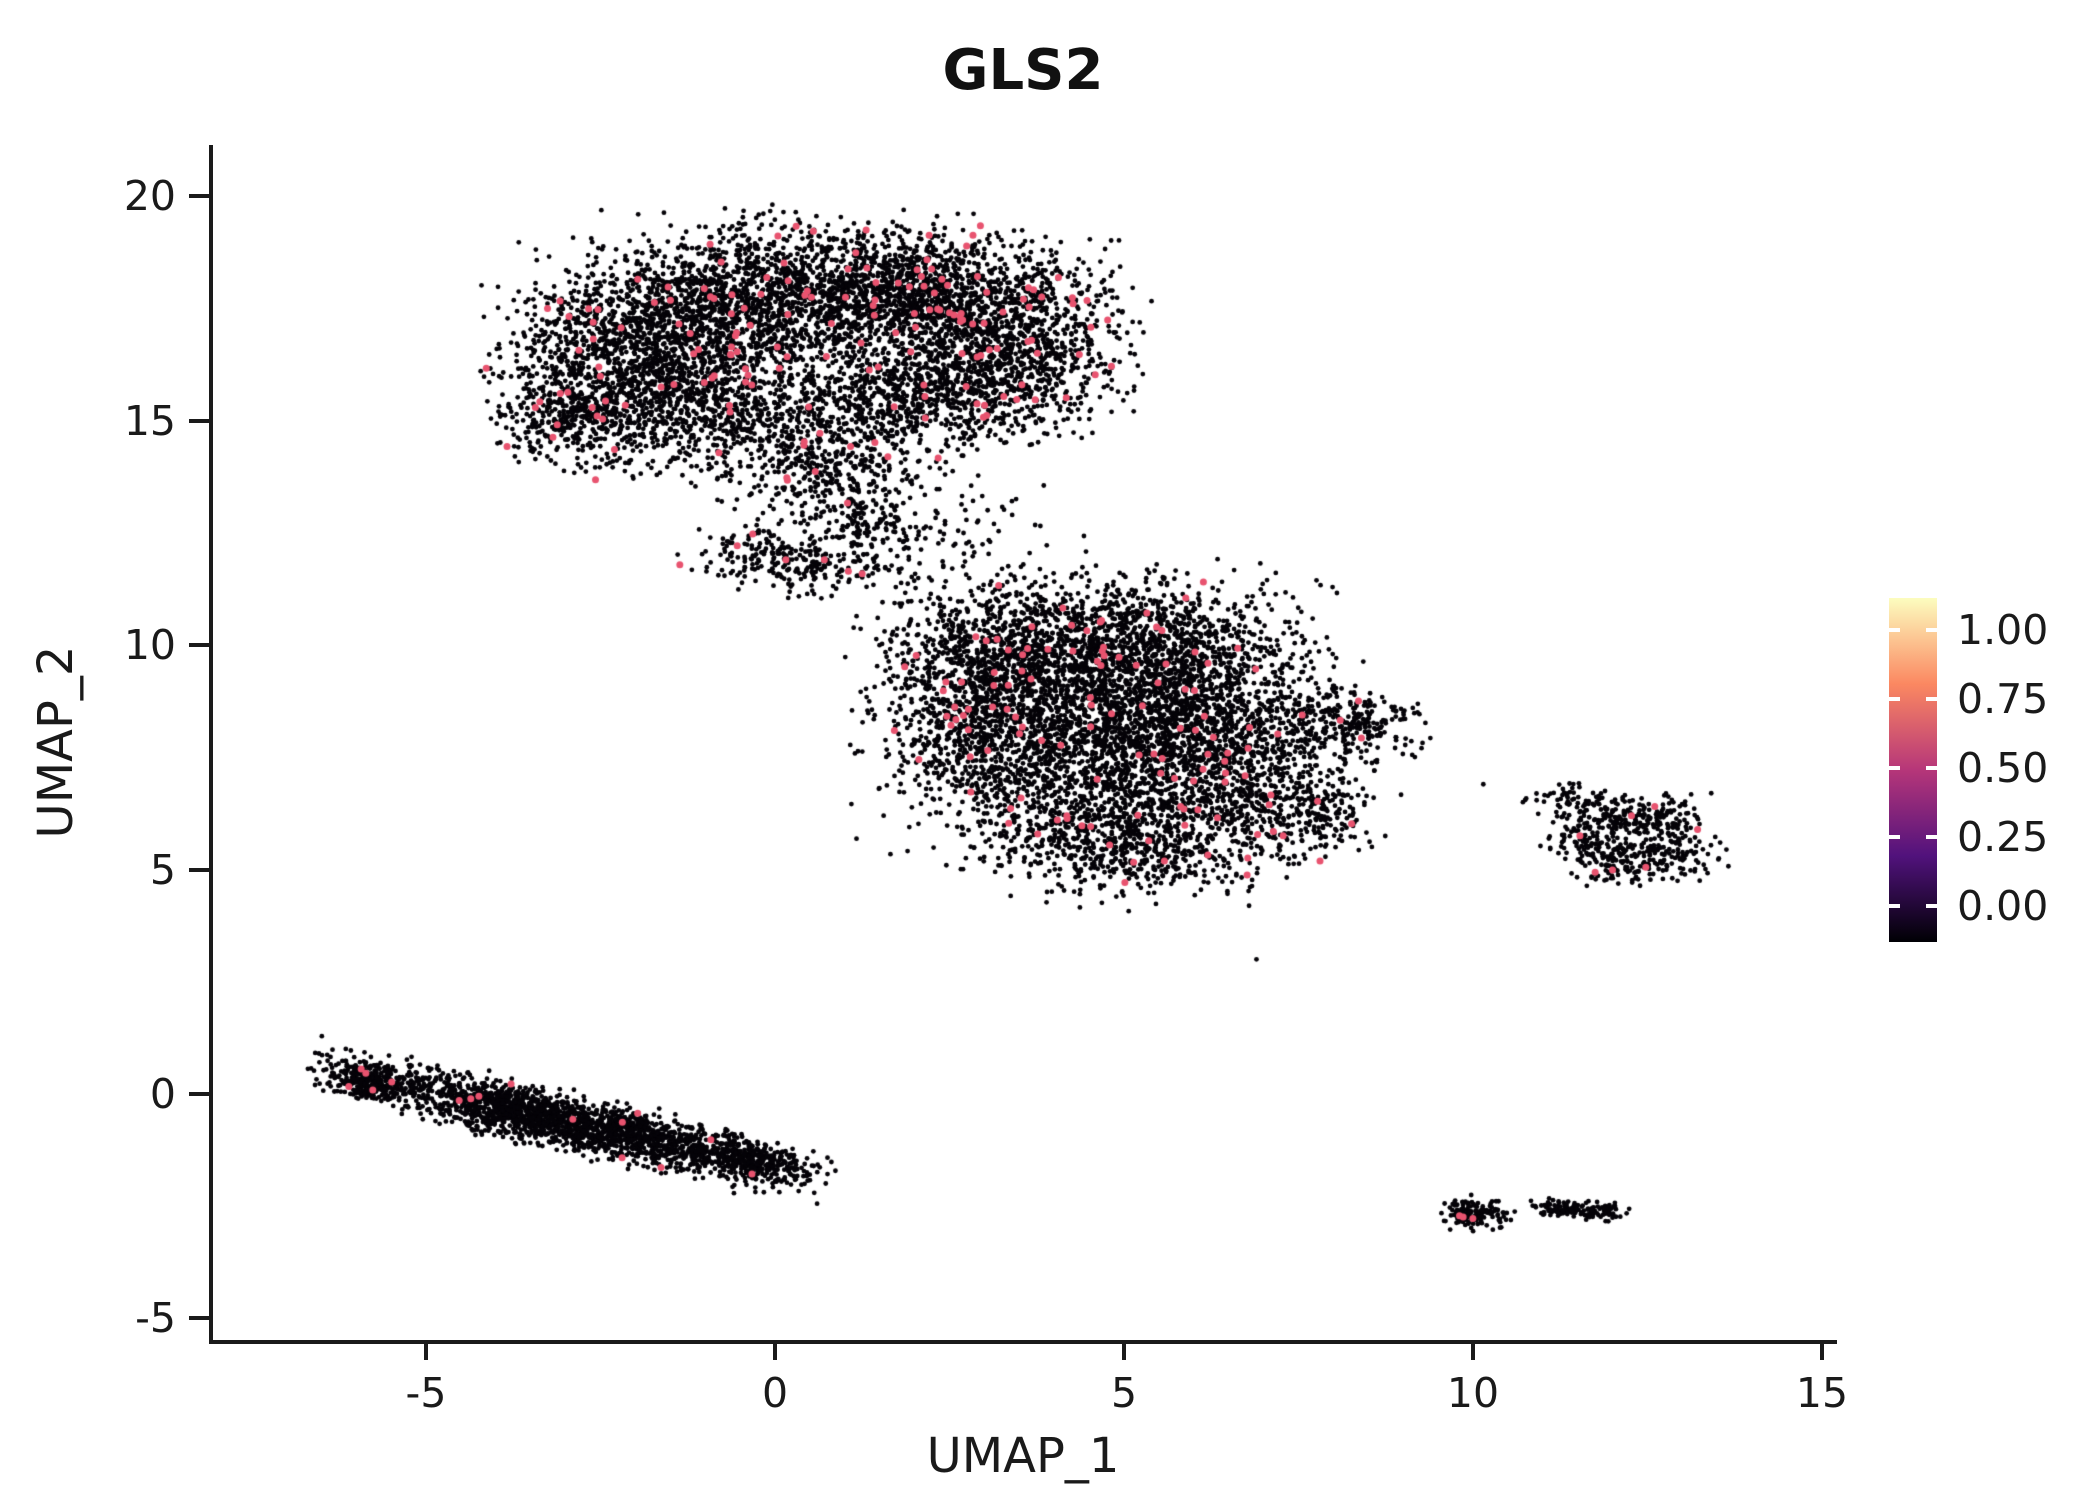 This screenshot has width=2100, height=1500. I want to click on y-tick-label: 0, so click(162, 1094).